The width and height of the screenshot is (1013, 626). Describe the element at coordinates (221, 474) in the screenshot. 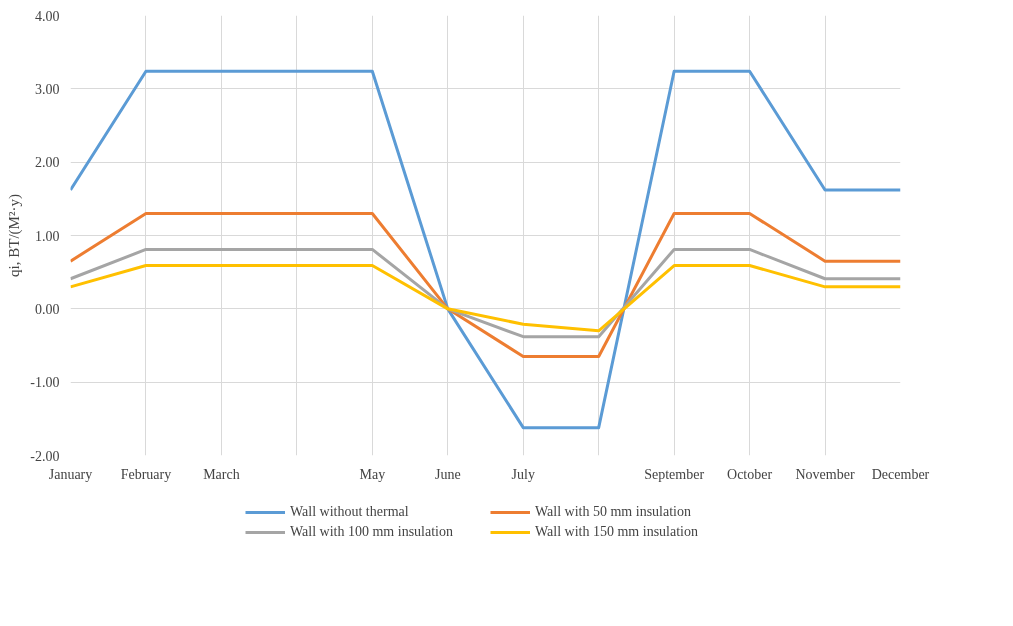

I see `x-tick-label: March` at that location.